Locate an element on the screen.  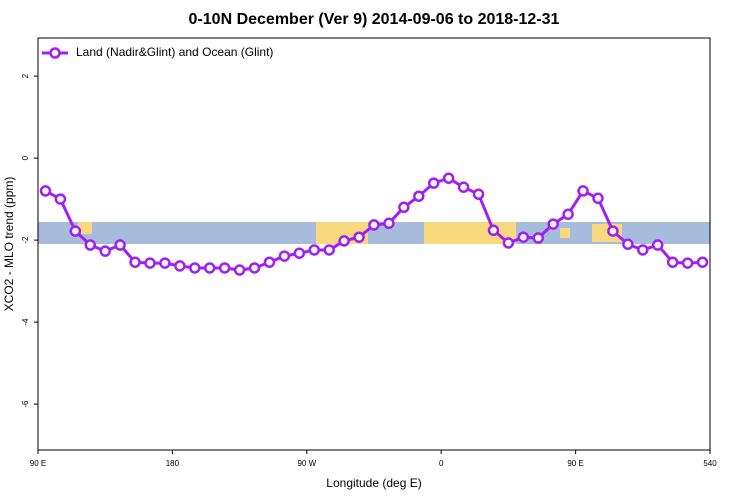
y-tick-label: -6 is located at coordinates (25, 404).